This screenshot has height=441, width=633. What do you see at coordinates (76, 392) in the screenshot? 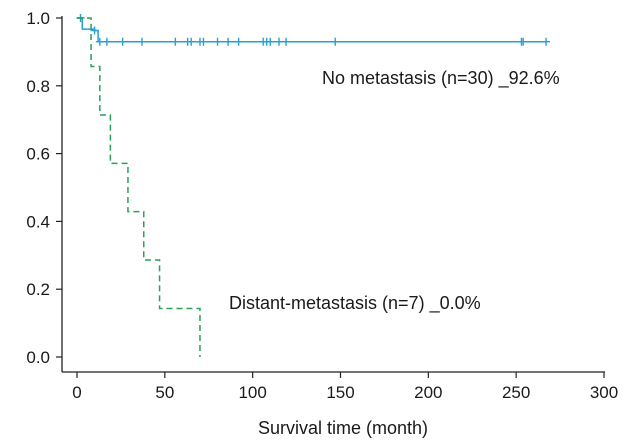
I see `x-tick-label: 0` at bounding box center [76, 392].